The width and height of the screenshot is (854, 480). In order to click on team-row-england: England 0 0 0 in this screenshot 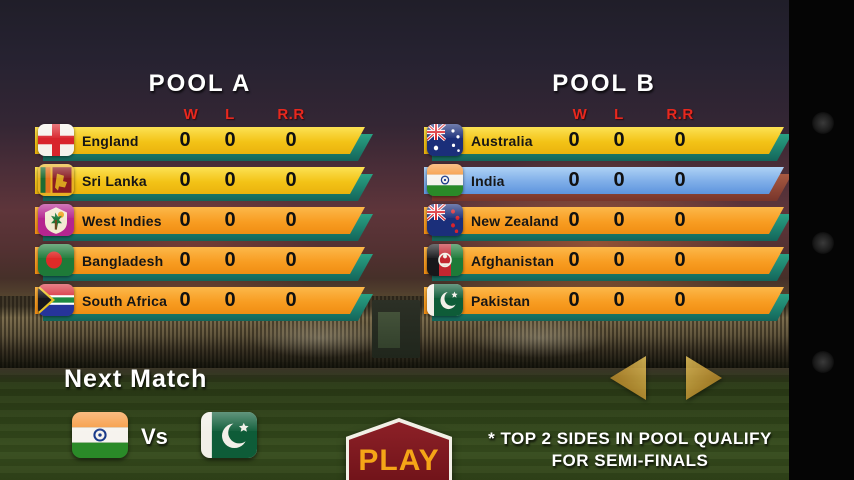, I will do `click(200, 140)`.